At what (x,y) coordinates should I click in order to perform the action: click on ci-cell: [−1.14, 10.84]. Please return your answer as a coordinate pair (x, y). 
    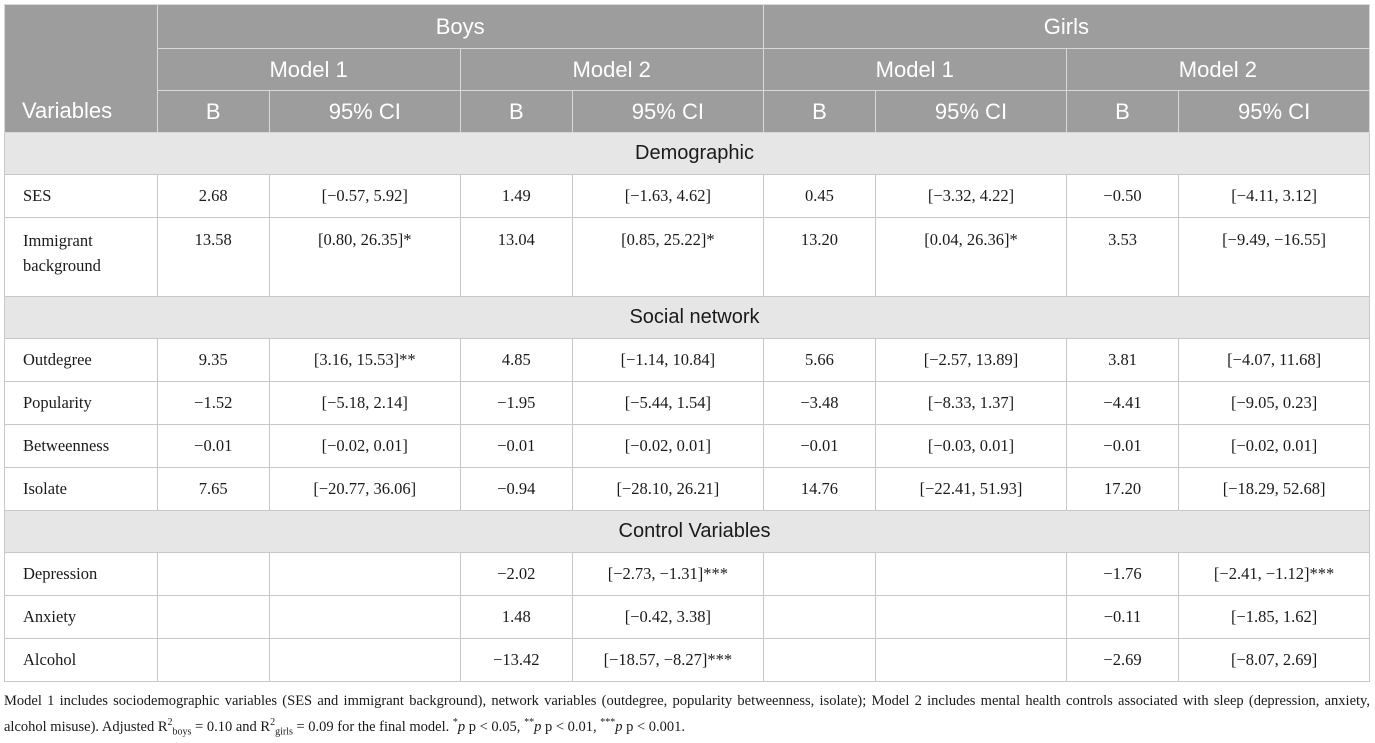
    Looking at the image, I should click on (668, 360).